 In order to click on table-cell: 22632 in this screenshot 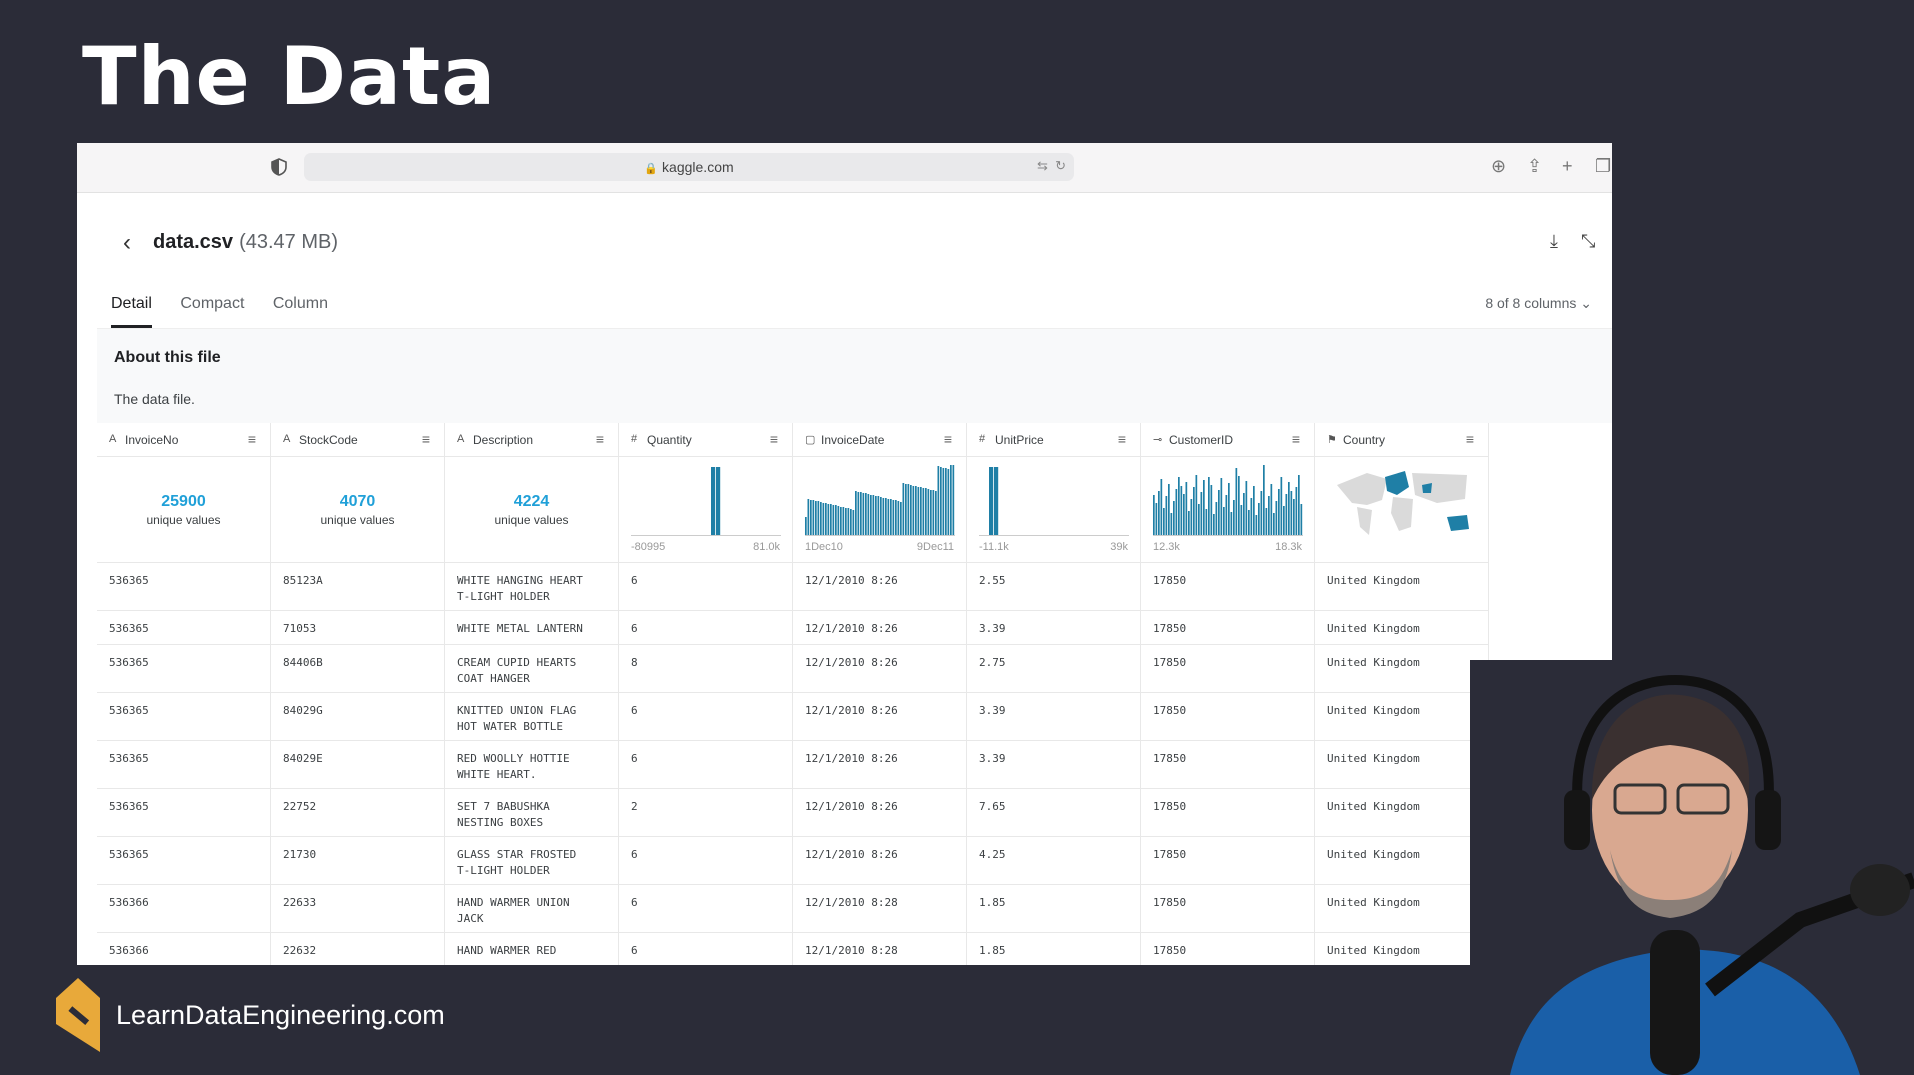, I will do `click(358, 949)`.